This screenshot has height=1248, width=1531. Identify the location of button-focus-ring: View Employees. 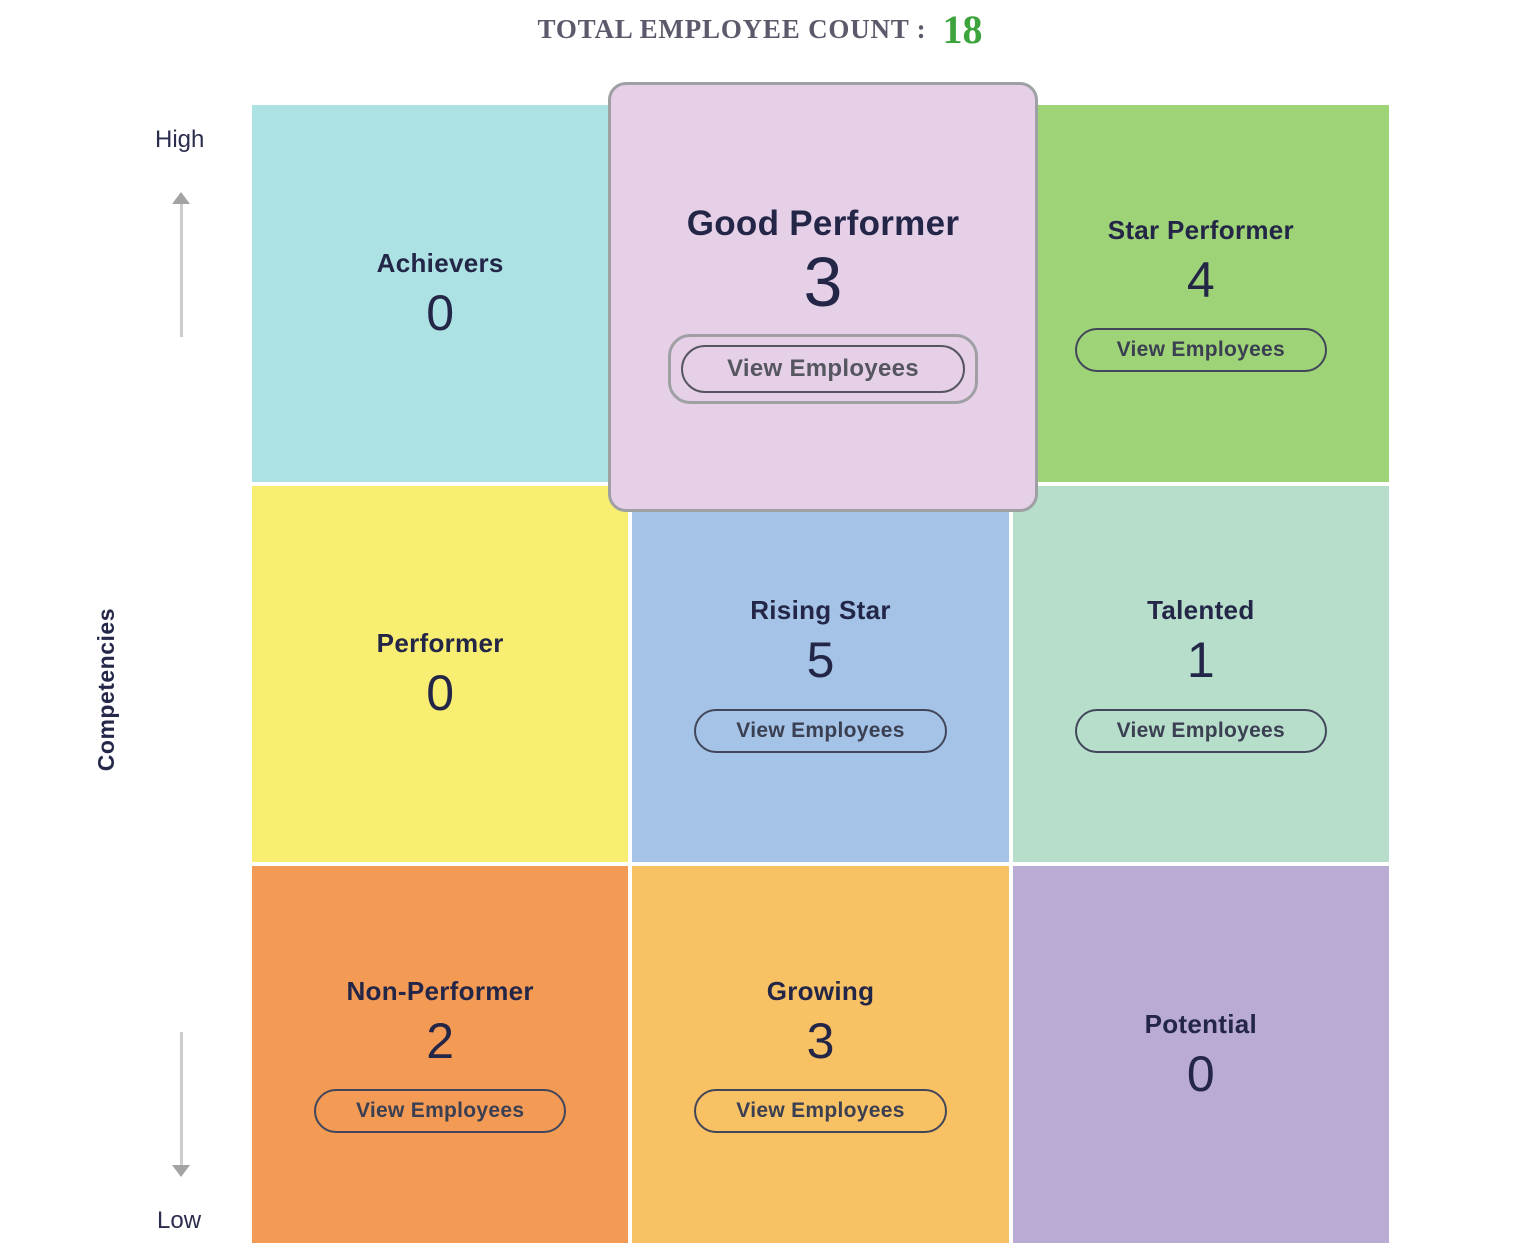
(823, 368).